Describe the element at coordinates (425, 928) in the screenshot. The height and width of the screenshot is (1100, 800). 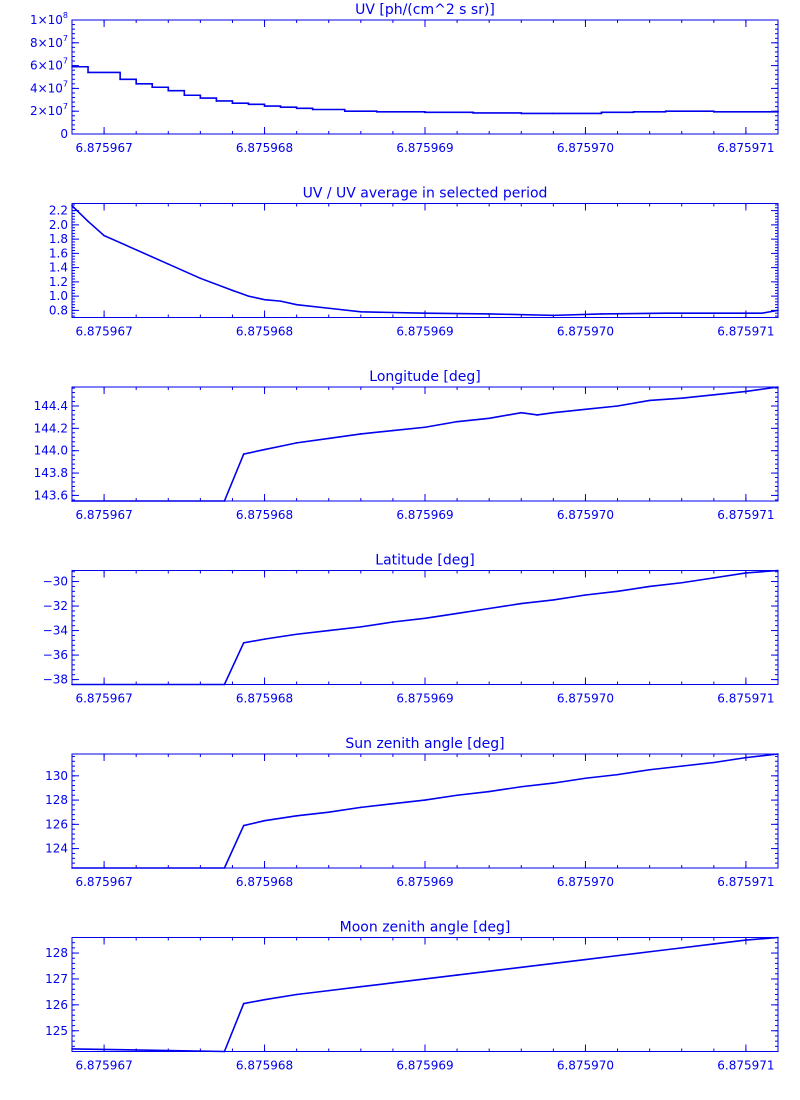
I see `chart-title: Moon zenith angle [deg]` at that location.